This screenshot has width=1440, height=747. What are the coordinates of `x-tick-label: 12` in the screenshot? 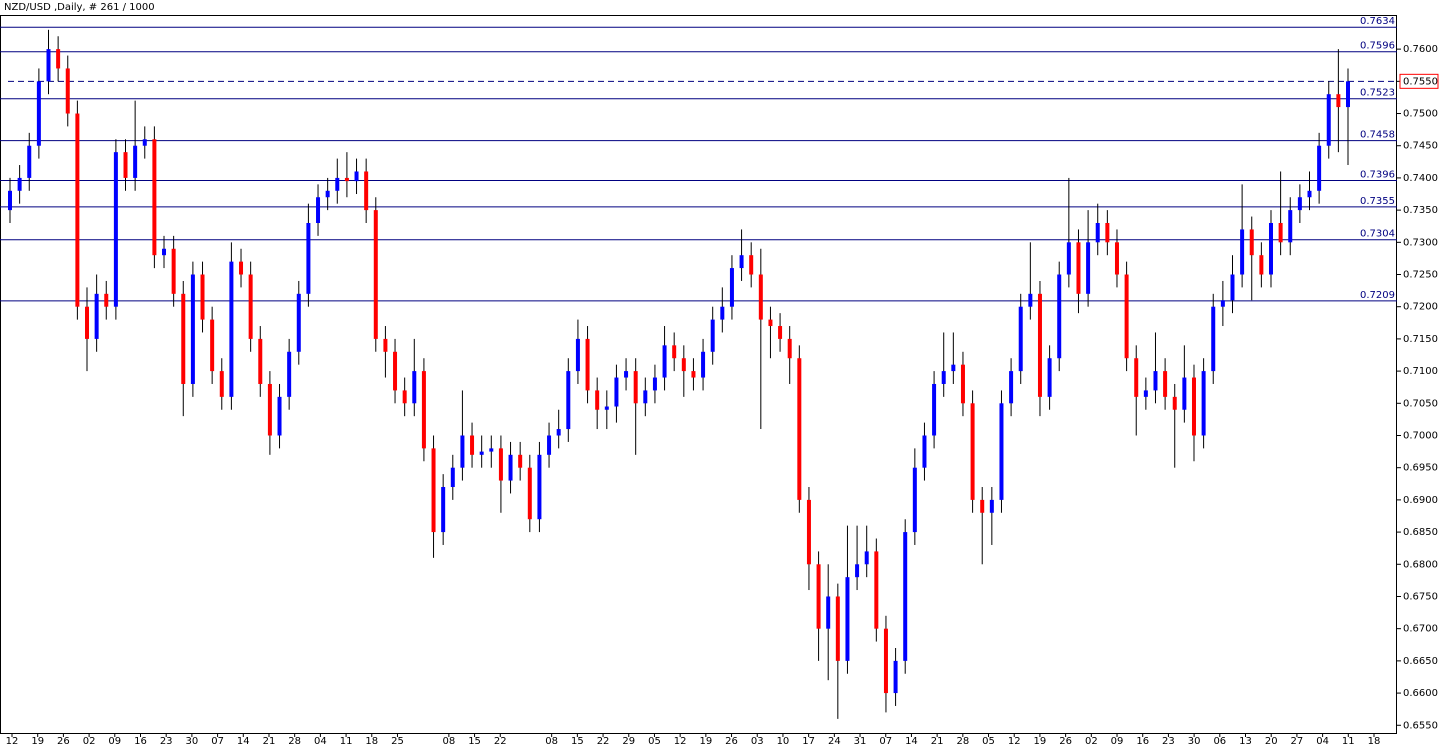 It's located at (12, 741).